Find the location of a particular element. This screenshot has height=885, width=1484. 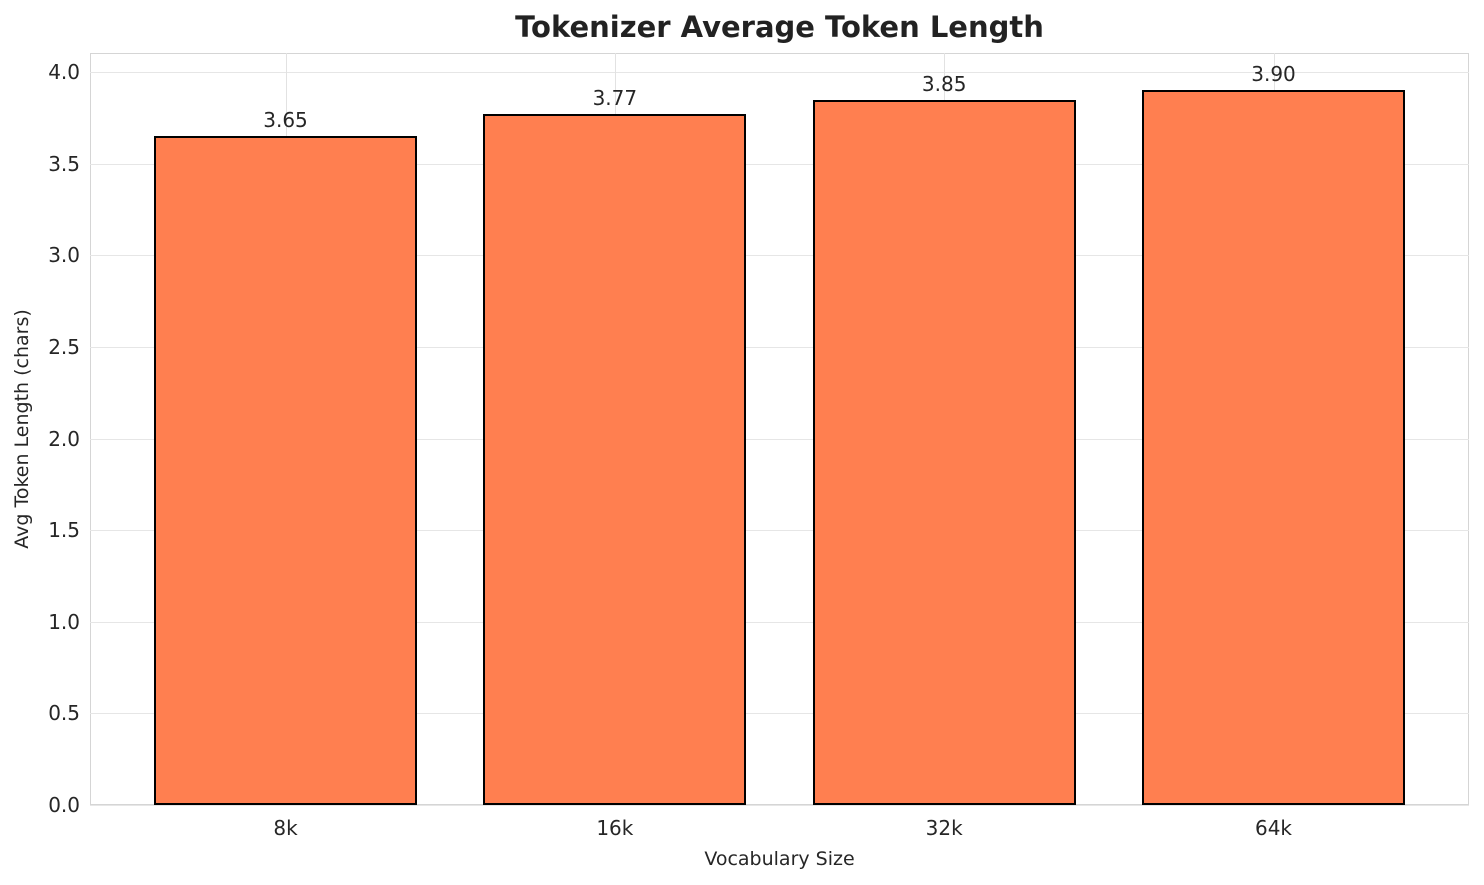

y-tick-label: 3.5 is located at coordinates (64, 163).